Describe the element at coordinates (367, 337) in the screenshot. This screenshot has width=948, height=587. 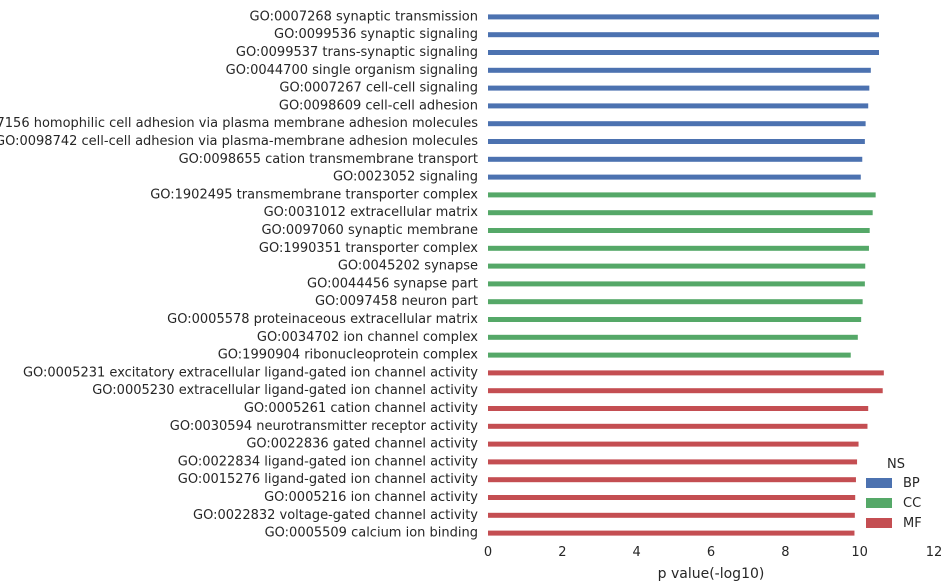
I see `category-label: GO:0034702 ion channel complex` at that location.